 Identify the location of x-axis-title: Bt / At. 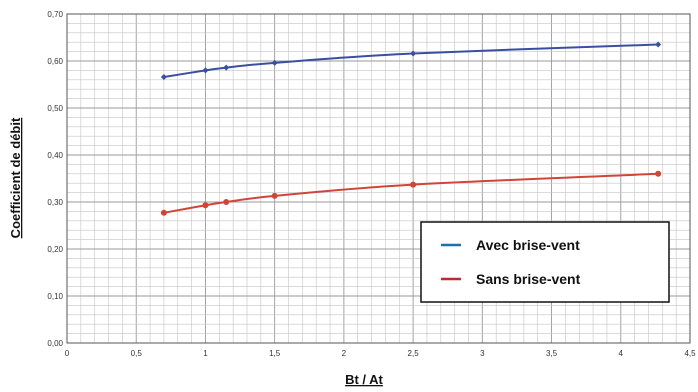
(364, 379).